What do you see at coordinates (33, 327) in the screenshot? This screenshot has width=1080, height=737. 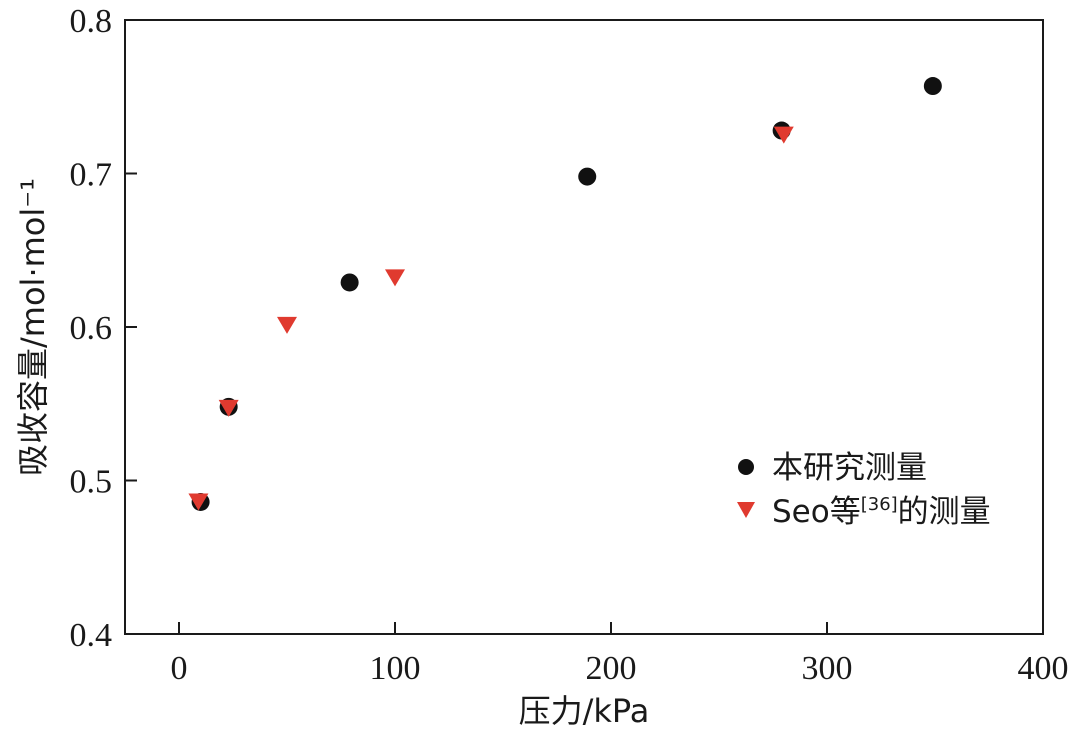 I see `y-axis-title: 吸收容量/mol·mol⁻¹` at bounding box center [33, 327].